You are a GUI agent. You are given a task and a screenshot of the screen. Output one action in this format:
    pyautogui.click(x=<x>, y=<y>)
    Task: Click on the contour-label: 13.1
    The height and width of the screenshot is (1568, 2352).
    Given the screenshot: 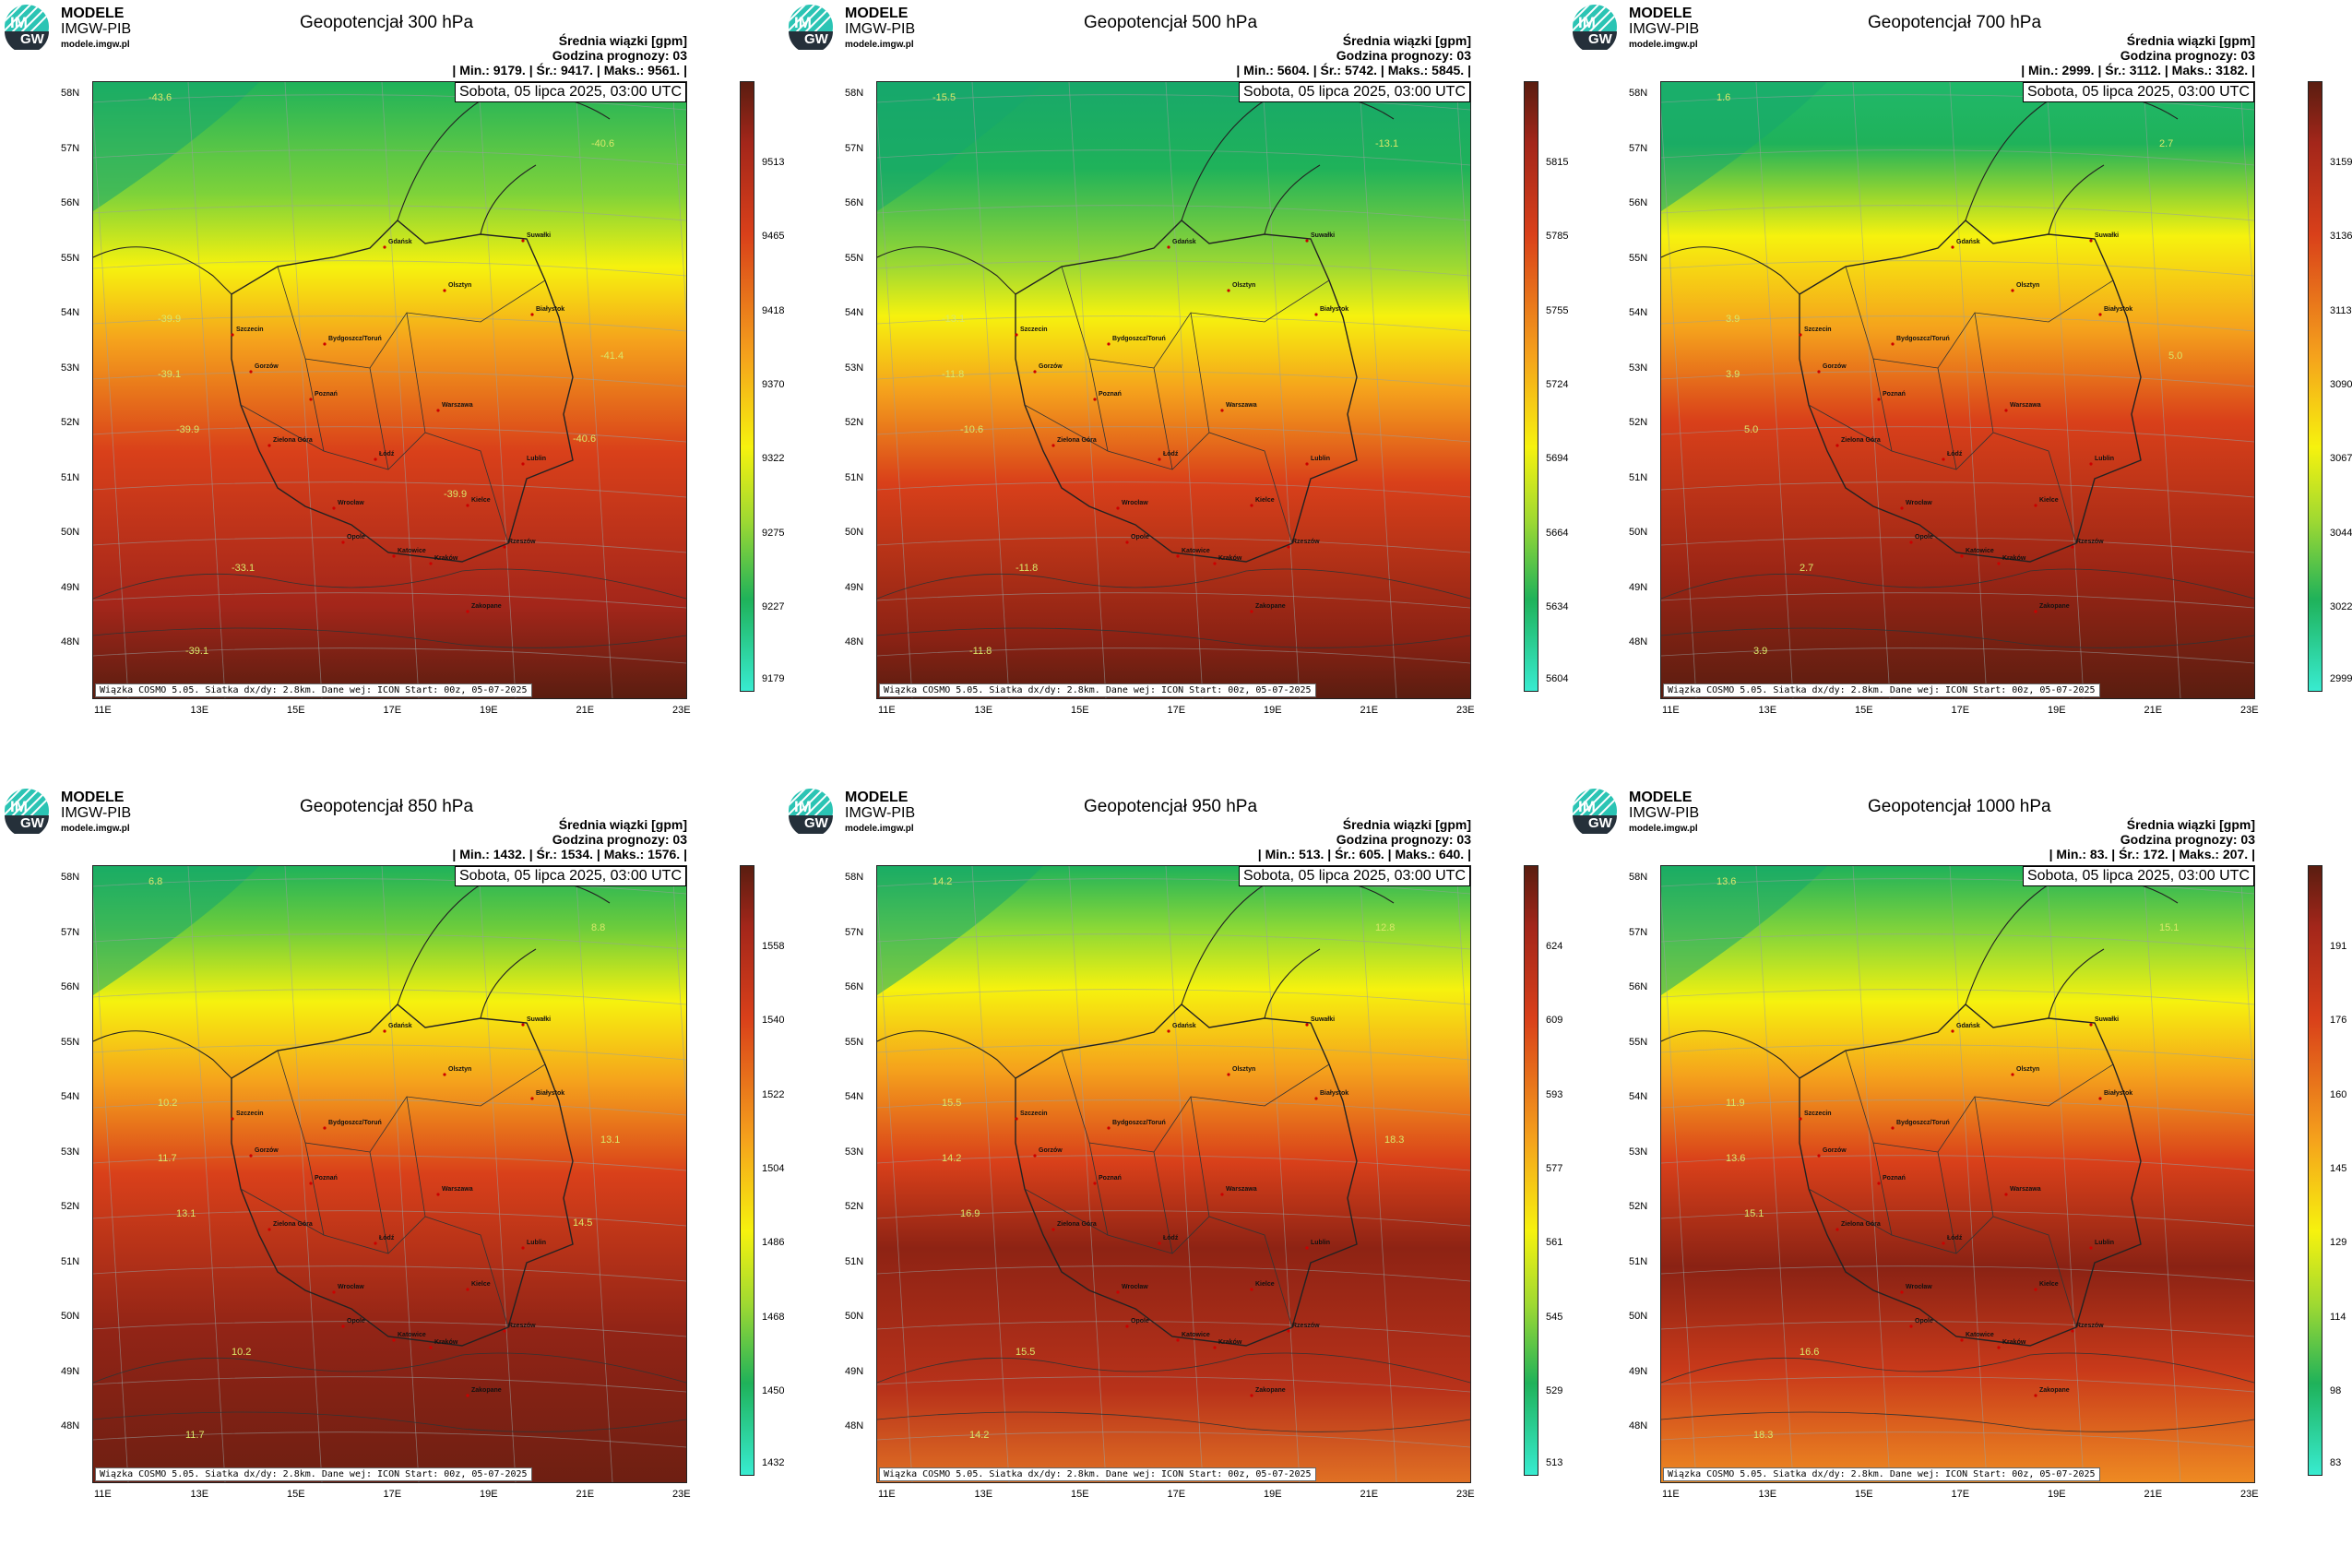 What is the action you would take?
    pyautogui.click(x=610, y=1140)
    